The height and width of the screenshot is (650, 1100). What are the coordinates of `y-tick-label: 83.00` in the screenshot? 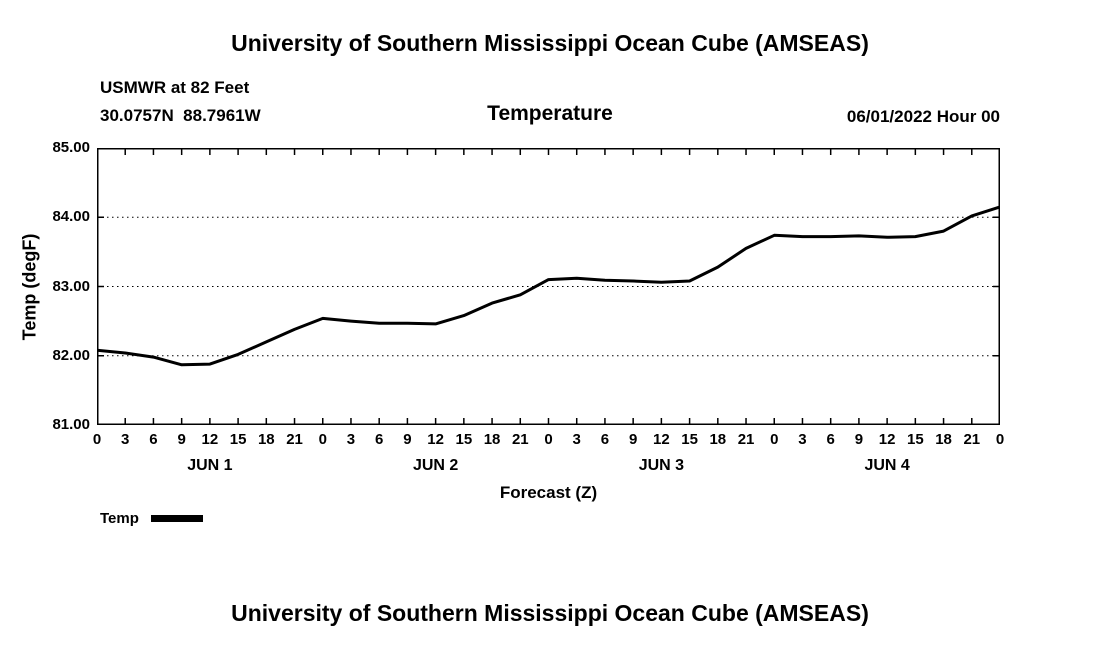 It's located at (71, 286).